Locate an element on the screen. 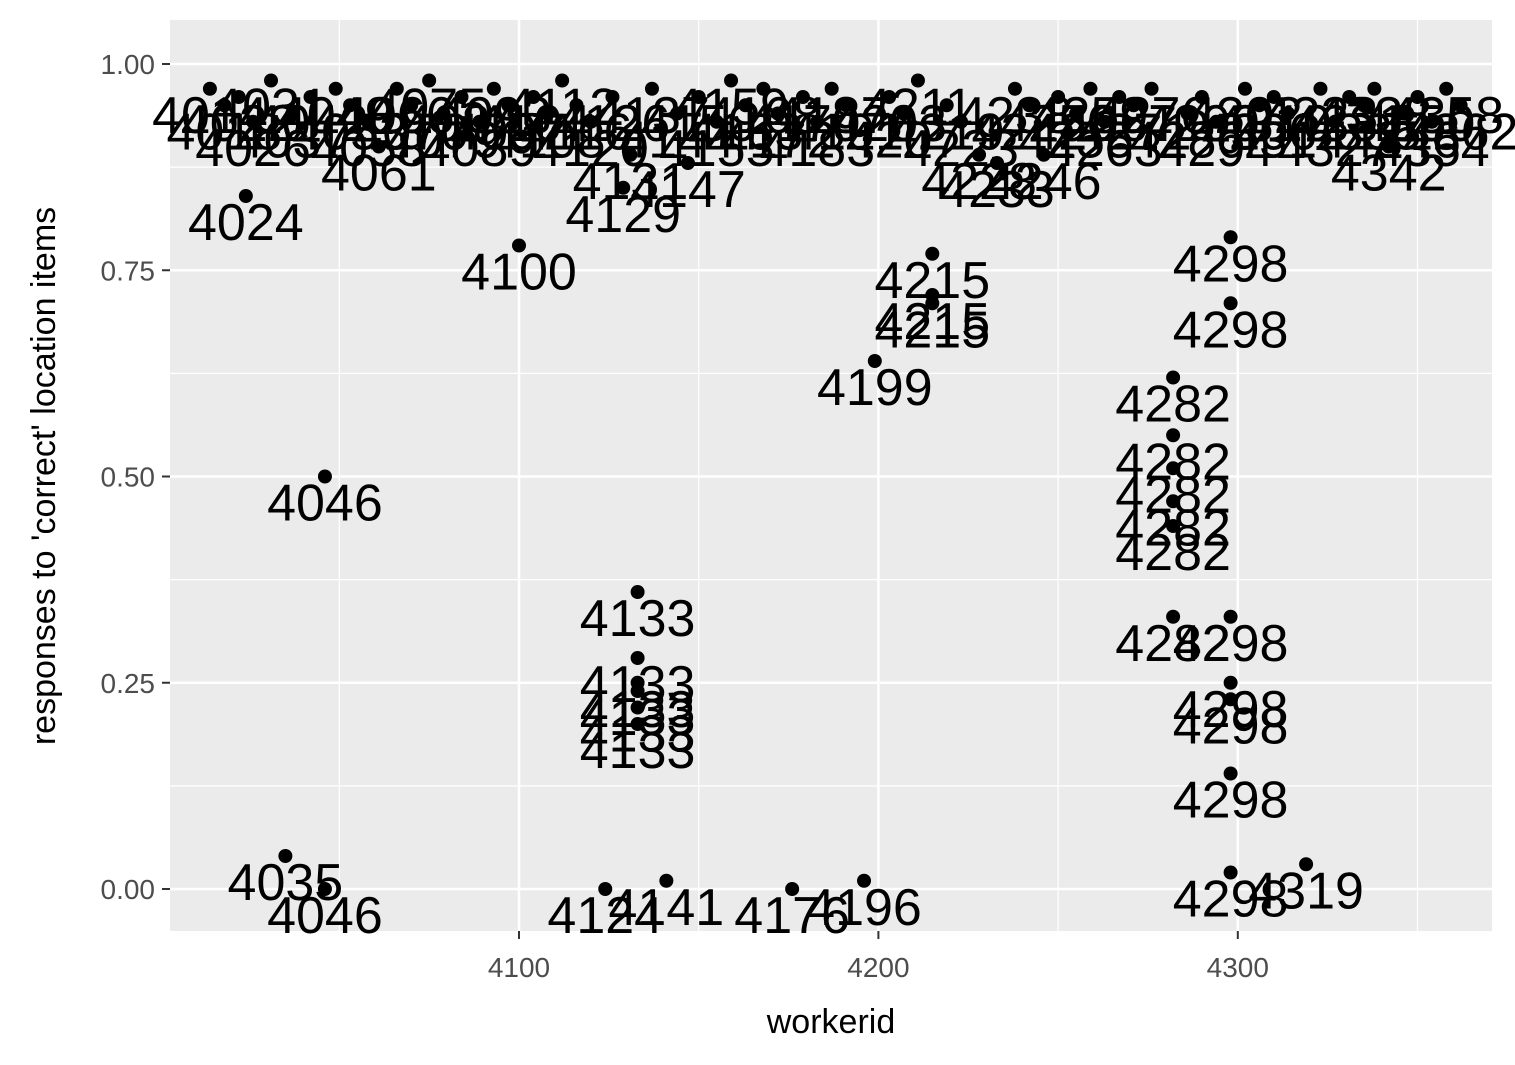  y-tick-label: 0.00 is located at coordinates (128, 889).